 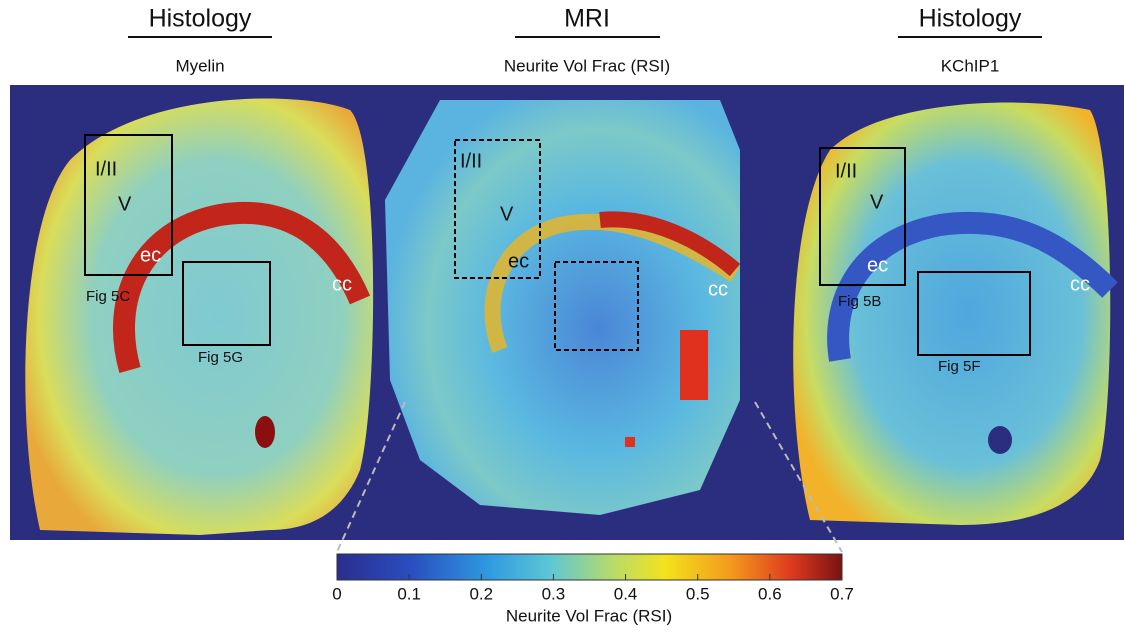 I want to click on tick-label: 0.3, so click(x=554, y=593).